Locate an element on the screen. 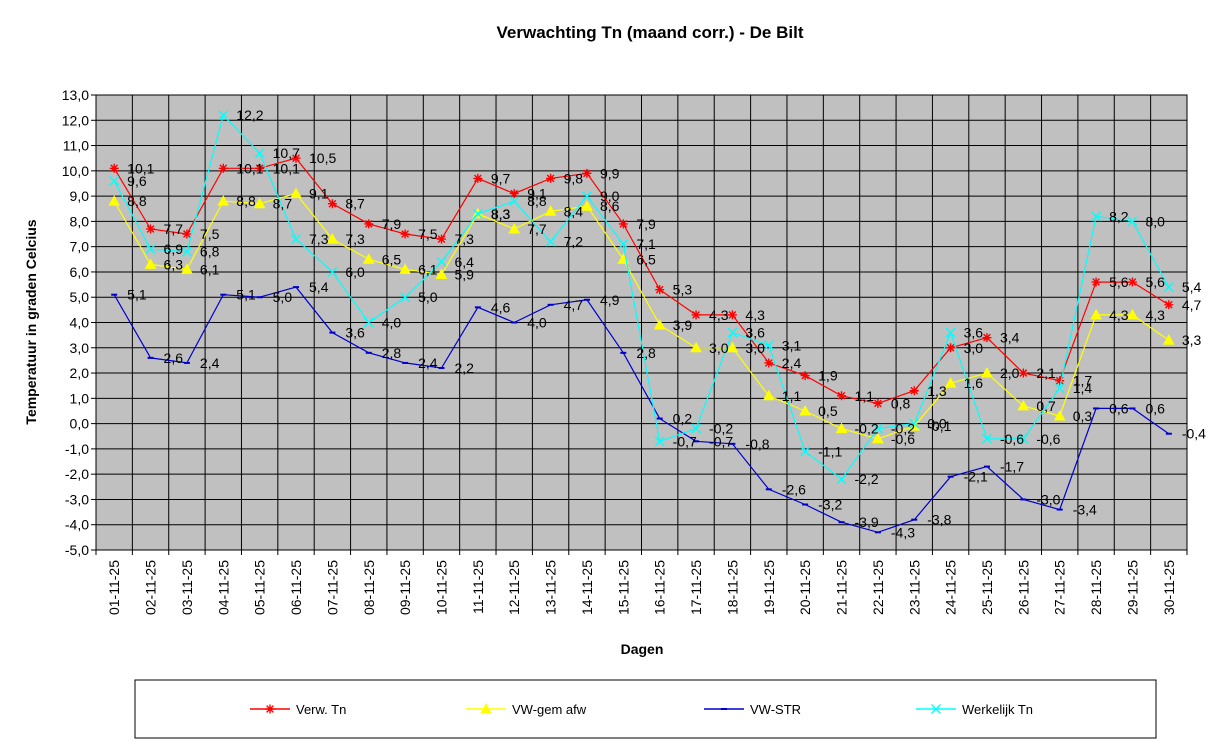 The width and height of the screenshot is (1217, 747). y-axis-title: Temperatuur in graden Celcius is located at coordinates (31, 321).